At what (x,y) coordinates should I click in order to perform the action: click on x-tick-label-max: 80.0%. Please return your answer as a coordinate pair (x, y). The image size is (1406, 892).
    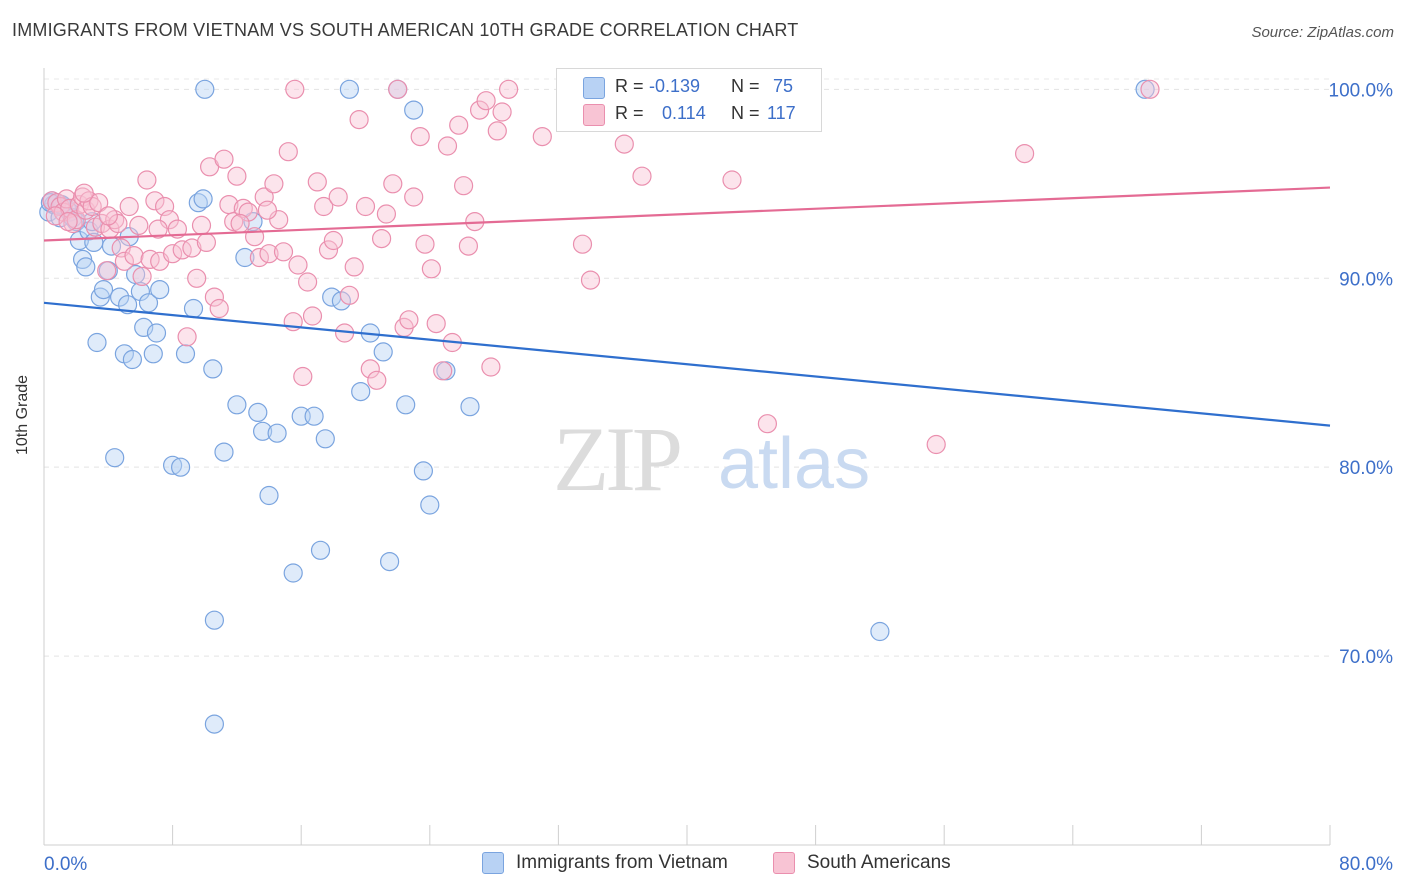
    Looking at the image, I should click on (1366, 864).